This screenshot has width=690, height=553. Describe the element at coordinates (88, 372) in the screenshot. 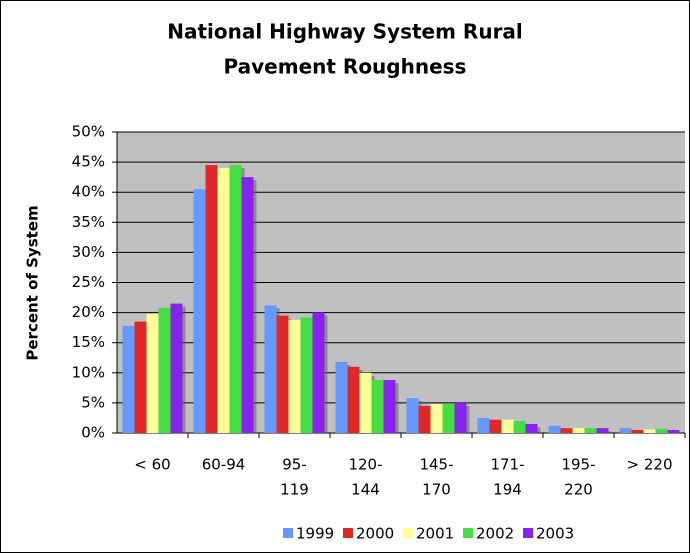

I see `y-tick-label: 10%` at that location.